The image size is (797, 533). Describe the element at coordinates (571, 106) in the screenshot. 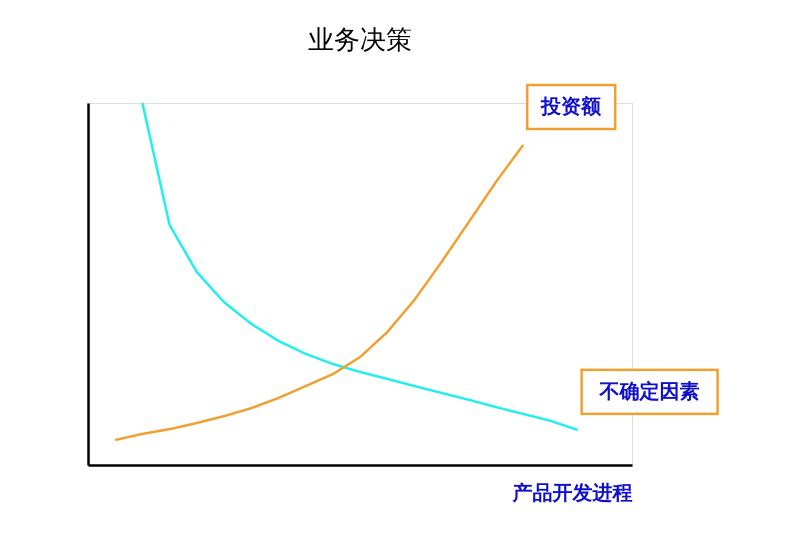

I see `series-label: 投资额` at that location.